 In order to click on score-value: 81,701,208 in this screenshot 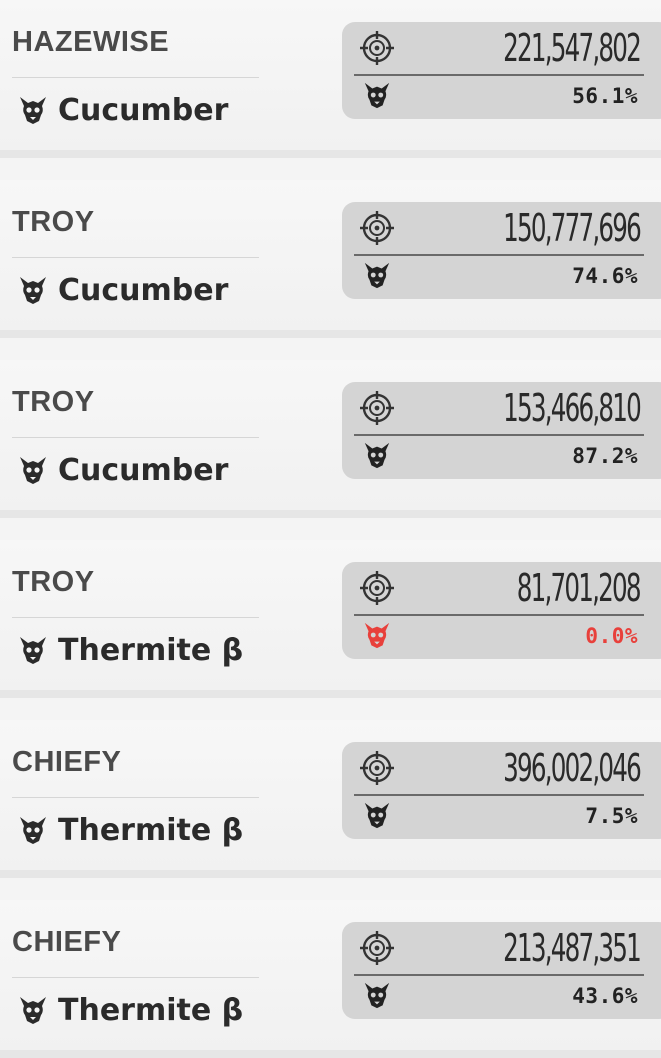, I will do `click(579, 588)`.